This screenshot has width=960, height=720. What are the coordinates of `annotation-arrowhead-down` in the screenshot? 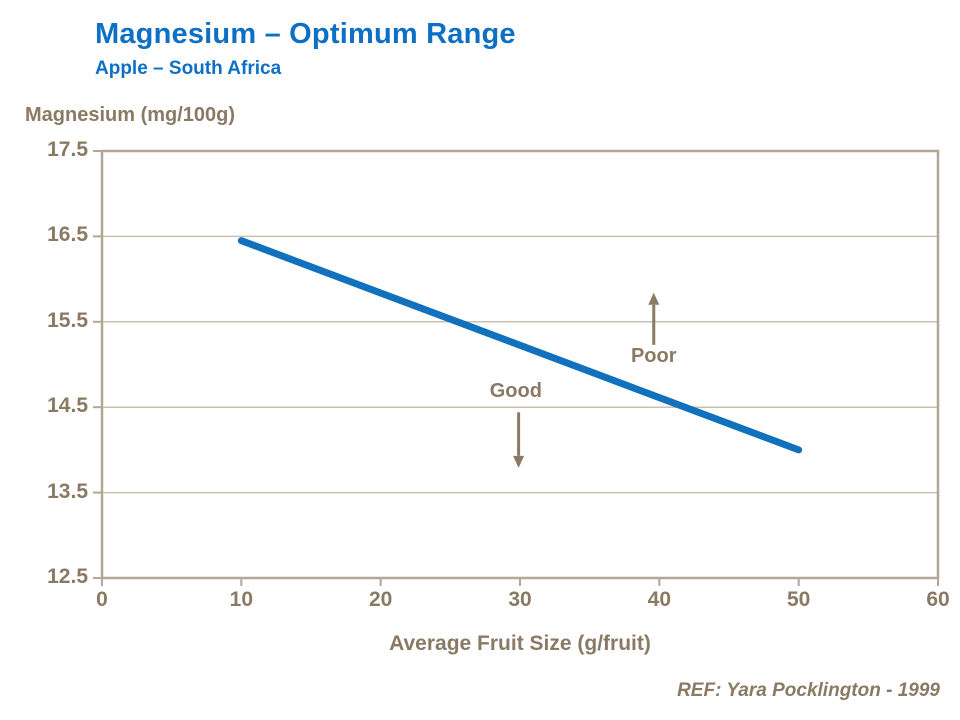 It's located at (519, 461).